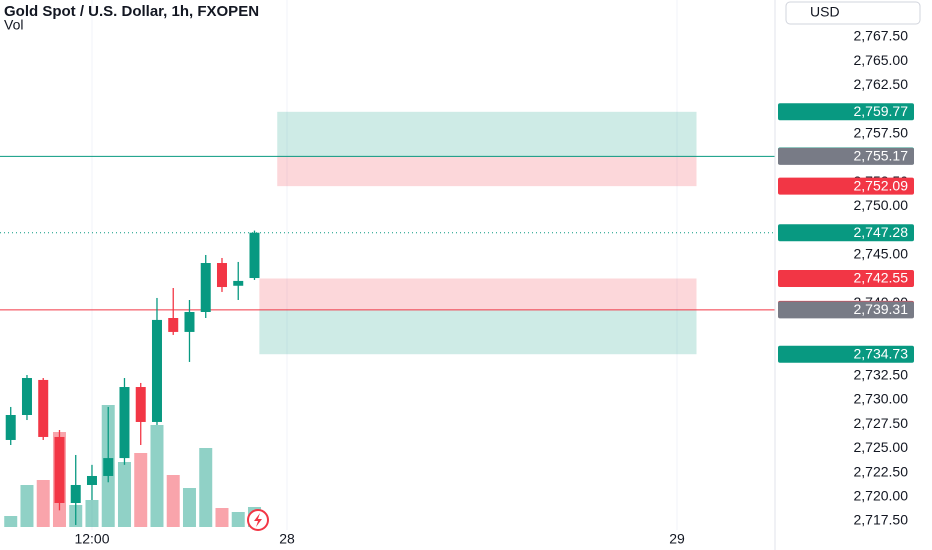 Image resolution: width=932 pixels, height=550 pixels. Describe the element at coordinates (881, 278) in the screenshot. I see `price-label: 2,742.55` at that location.